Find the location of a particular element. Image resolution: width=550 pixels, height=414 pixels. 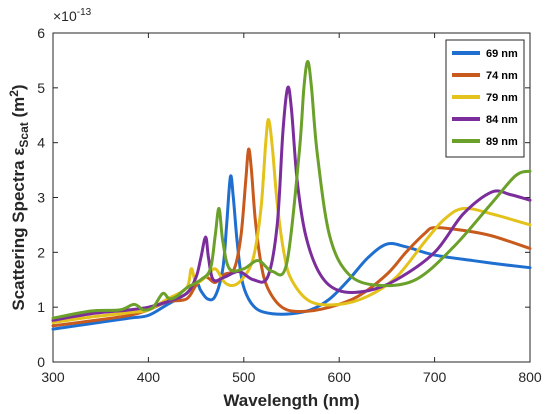

legend-label: 79 nm is located at coordinates (502, 98).